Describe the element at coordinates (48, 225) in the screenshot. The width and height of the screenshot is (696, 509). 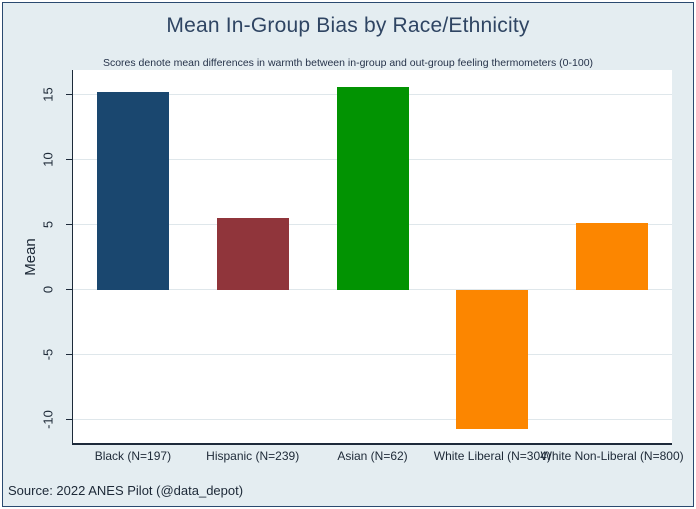
I see `y-tick-label: 5` at that location.